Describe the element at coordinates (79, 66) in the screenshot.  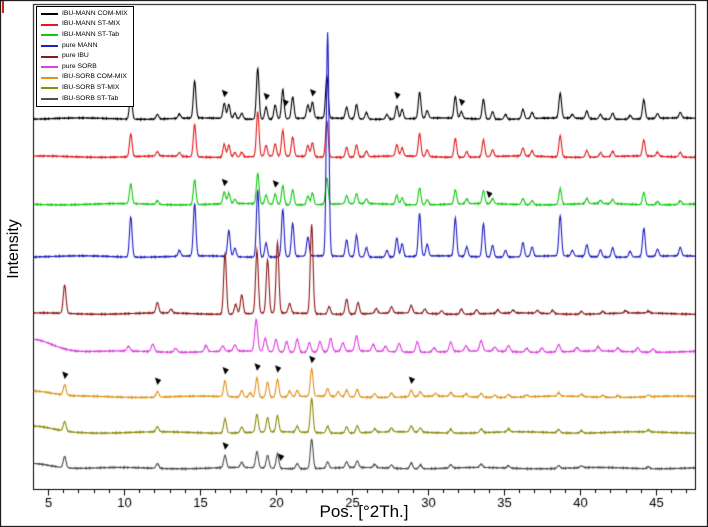
I see `legend-label: pure SORB` at that location.